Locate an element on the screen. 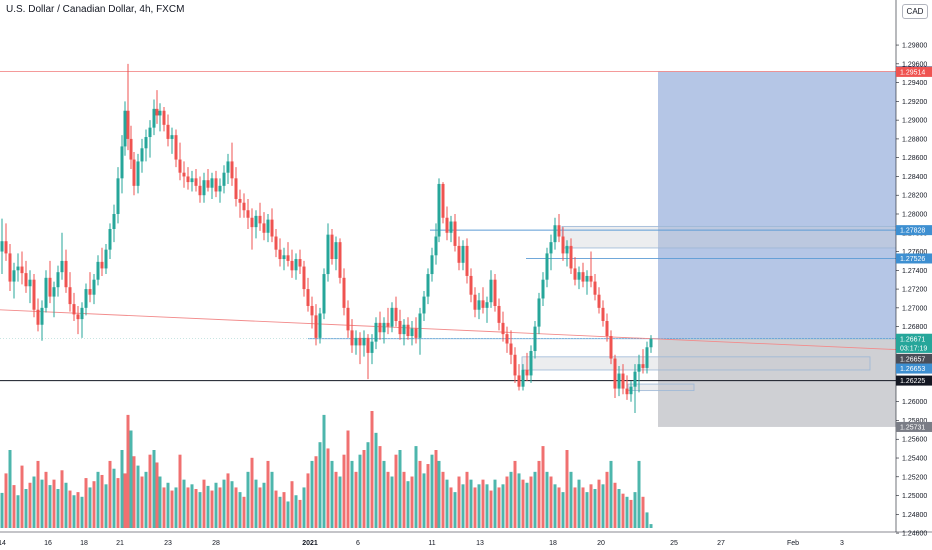 This screenshot has width=932, height=550. currency-badge: CAD is located at coordinates (915, 11).